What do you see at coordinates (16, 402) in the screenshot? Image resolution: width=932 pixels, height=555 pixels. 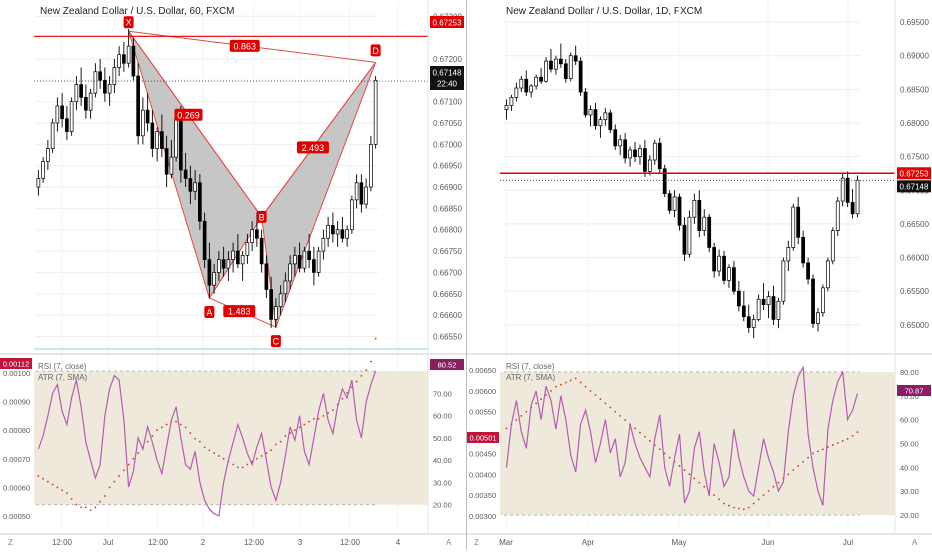 I see `atr-tick-label: 0.00090` at bounding box center [16, 402].